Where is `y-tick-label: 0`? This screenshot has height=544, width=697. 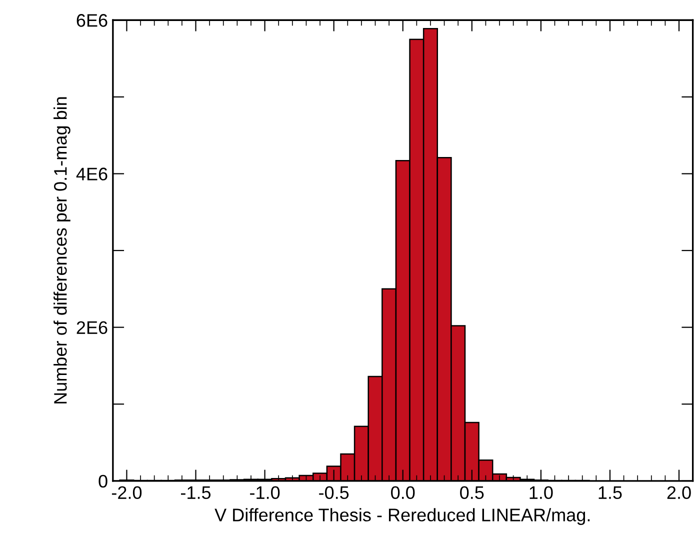
y-tick-label: 0 is located at coordinates (103, 481).